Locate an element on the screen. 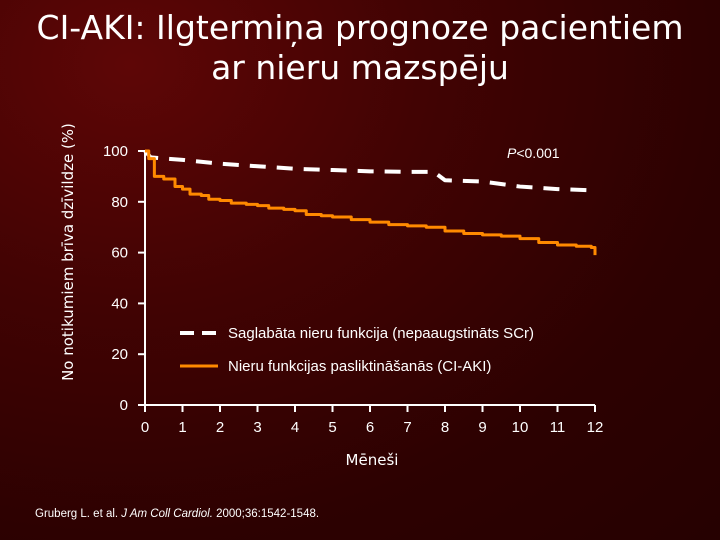  series-line-aki is located at coordinates (371, 202).